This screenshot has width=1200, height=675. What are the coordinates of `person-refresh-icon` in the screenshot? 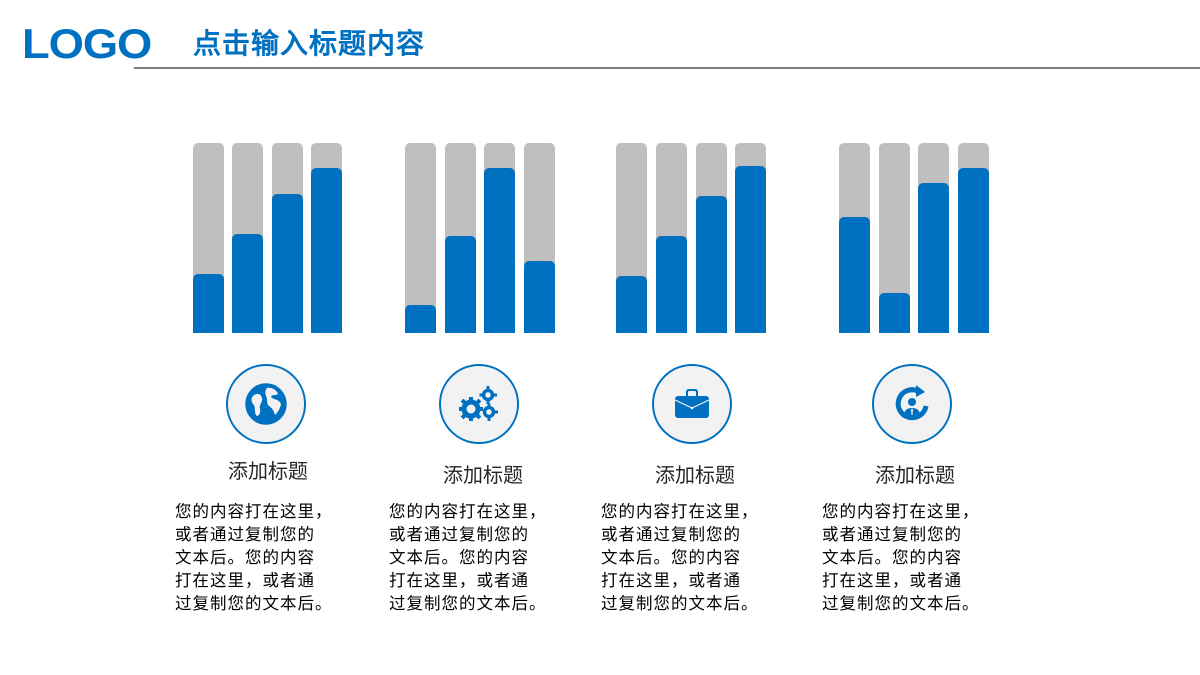 It's located at (912, 403).